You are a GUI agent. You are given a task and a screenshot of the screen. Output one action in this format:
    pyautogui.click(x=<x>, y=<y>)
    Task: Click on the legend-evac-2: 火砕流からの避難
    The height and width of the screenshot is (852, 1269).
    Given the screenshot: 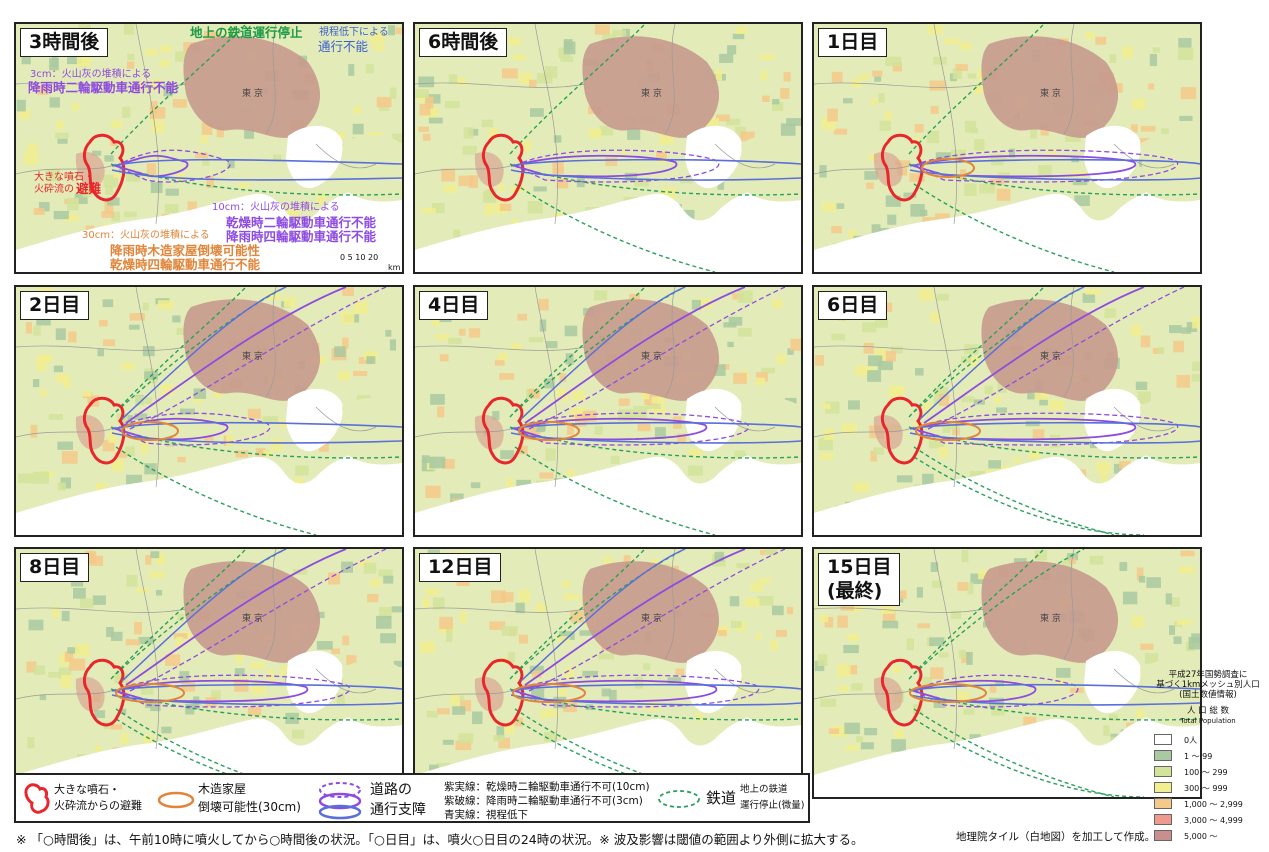 What is the action you would take?
    pyautogui.click(x=98, y=805)
    